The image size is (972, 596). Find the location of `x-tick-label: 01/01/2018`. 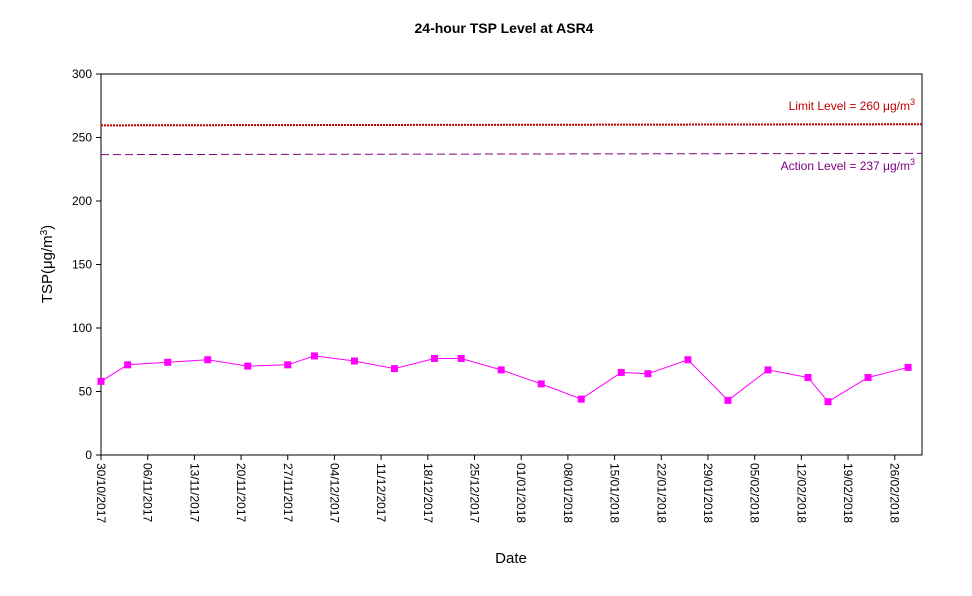

x-tick-label: 01/01/2018 is located at coordinates (521, 493).